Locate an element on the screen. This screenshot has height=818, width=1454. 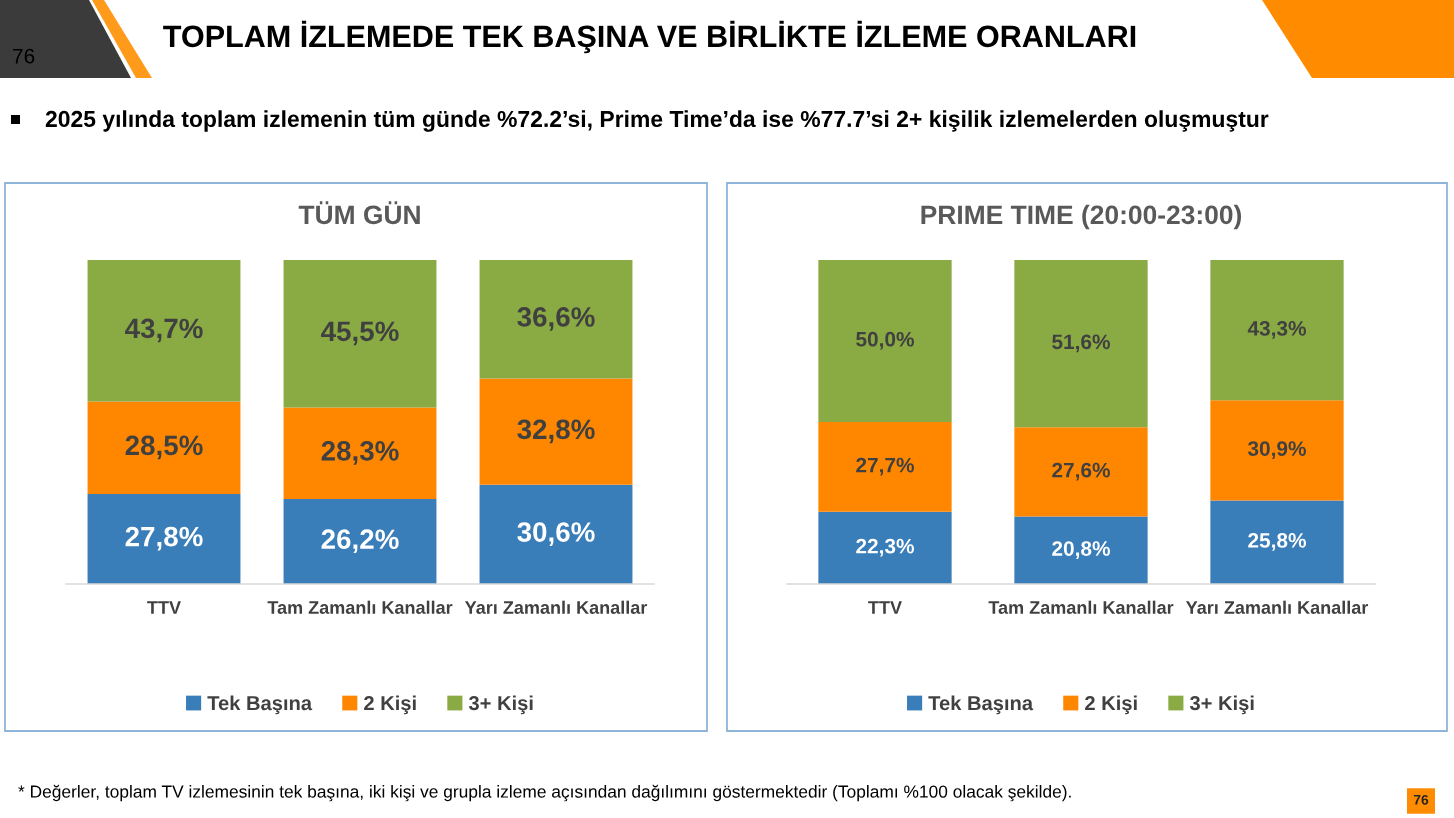
data-label: 25,8% is located at coordinates (1277, 542).